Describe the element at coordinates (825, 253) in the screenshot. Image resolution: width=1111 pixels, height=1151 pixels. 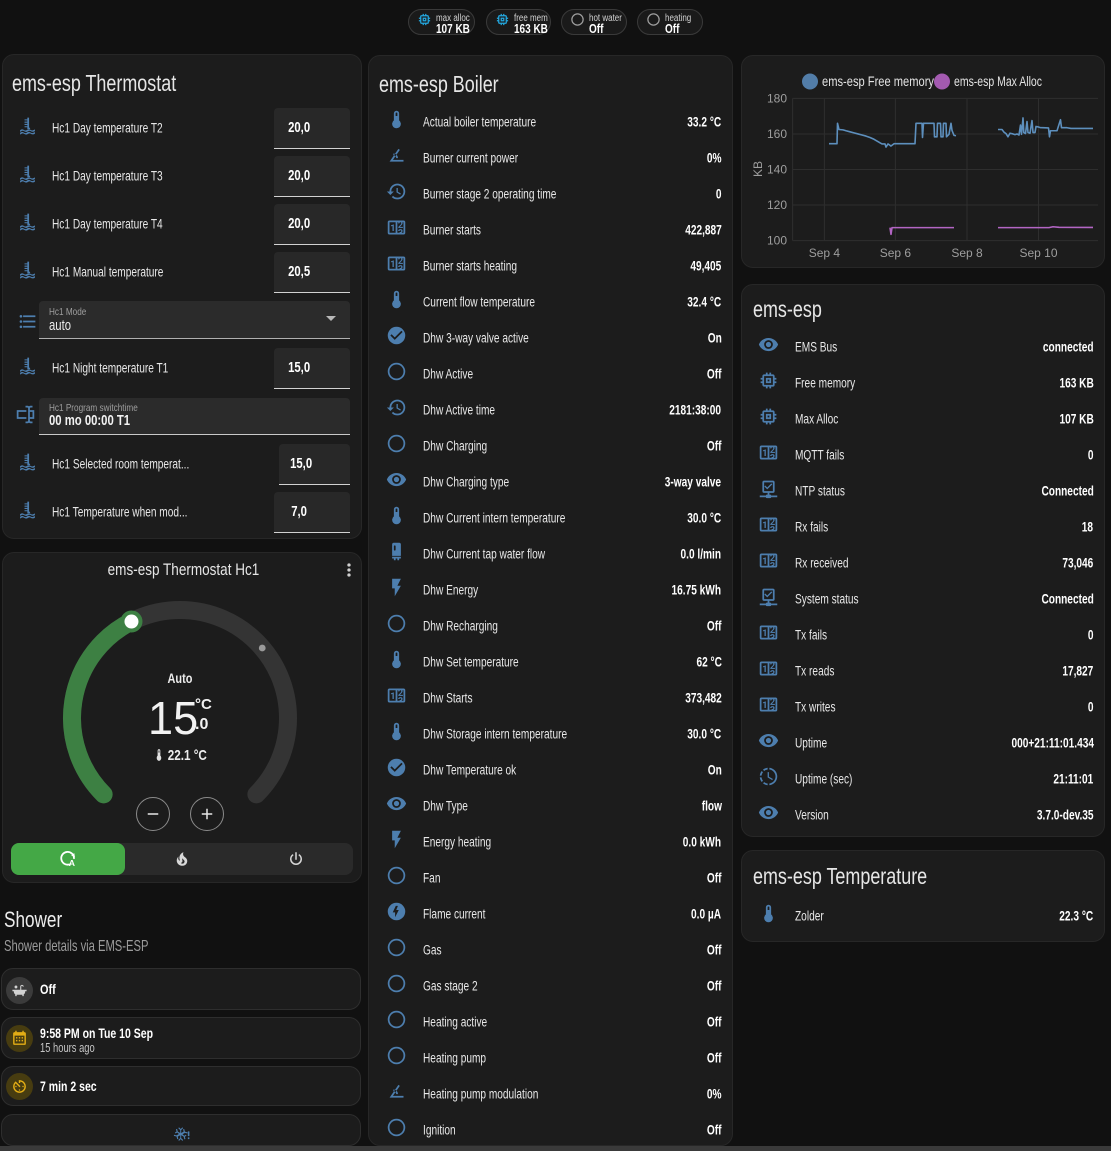
I see `svg-text: Sep 4` at that location.